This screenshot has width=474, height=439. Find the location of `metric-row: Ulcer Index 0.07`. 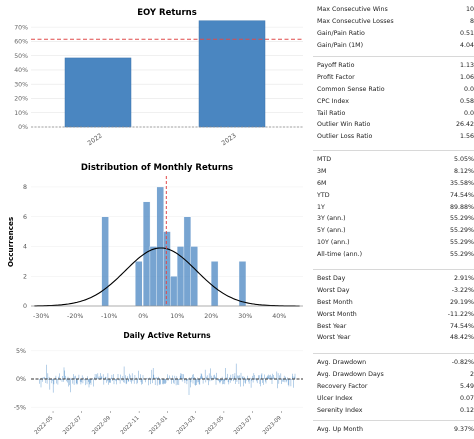

metric-row: Ulcer Index 0.07 is located at coordinates (393, 399).